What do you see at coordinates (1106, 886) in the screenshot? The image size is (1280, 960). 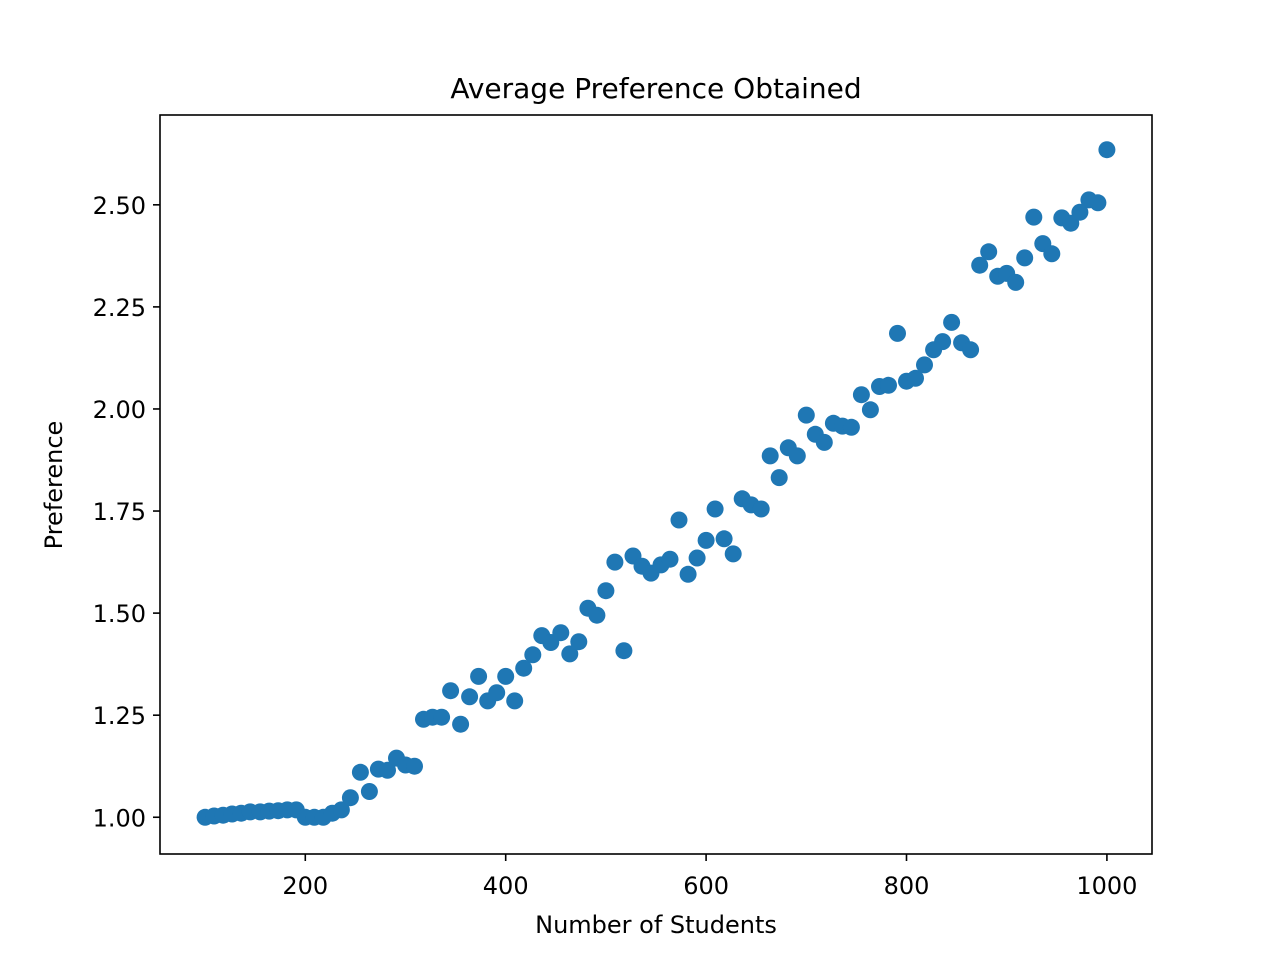 I see `x-tick-label: 1000` at bounding box center [1106, 886].